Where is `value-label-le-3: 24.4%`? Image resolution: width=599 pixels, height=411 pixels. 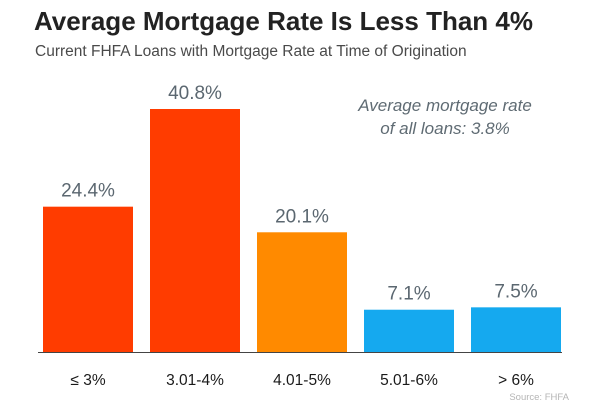
value-label-le-3: 24.4% is located at coordinates (88, 191).